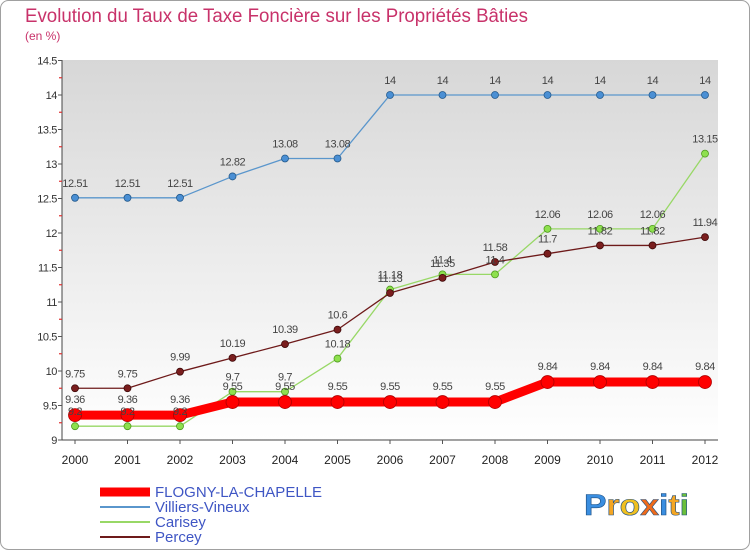 Image resolution: width=750 pixels, height=550 pixels. Describe the element at coordinates (649, 505) in the screenshot. I see `logo-letter: x` at that location.